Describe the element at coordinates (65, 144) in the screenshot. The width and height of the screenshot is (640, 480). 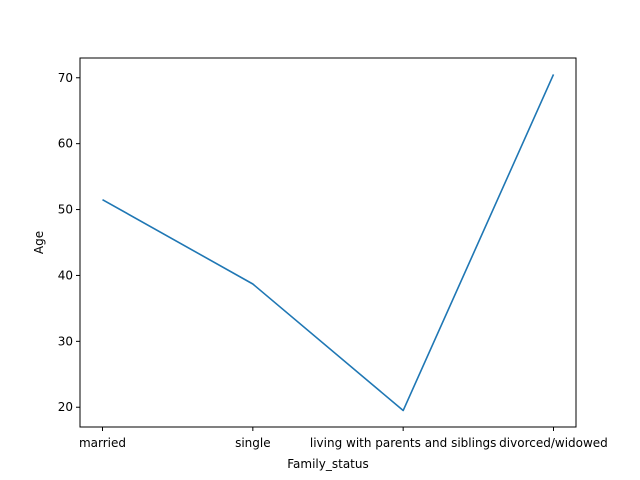
I see `y-tick-label: 60` at that location.